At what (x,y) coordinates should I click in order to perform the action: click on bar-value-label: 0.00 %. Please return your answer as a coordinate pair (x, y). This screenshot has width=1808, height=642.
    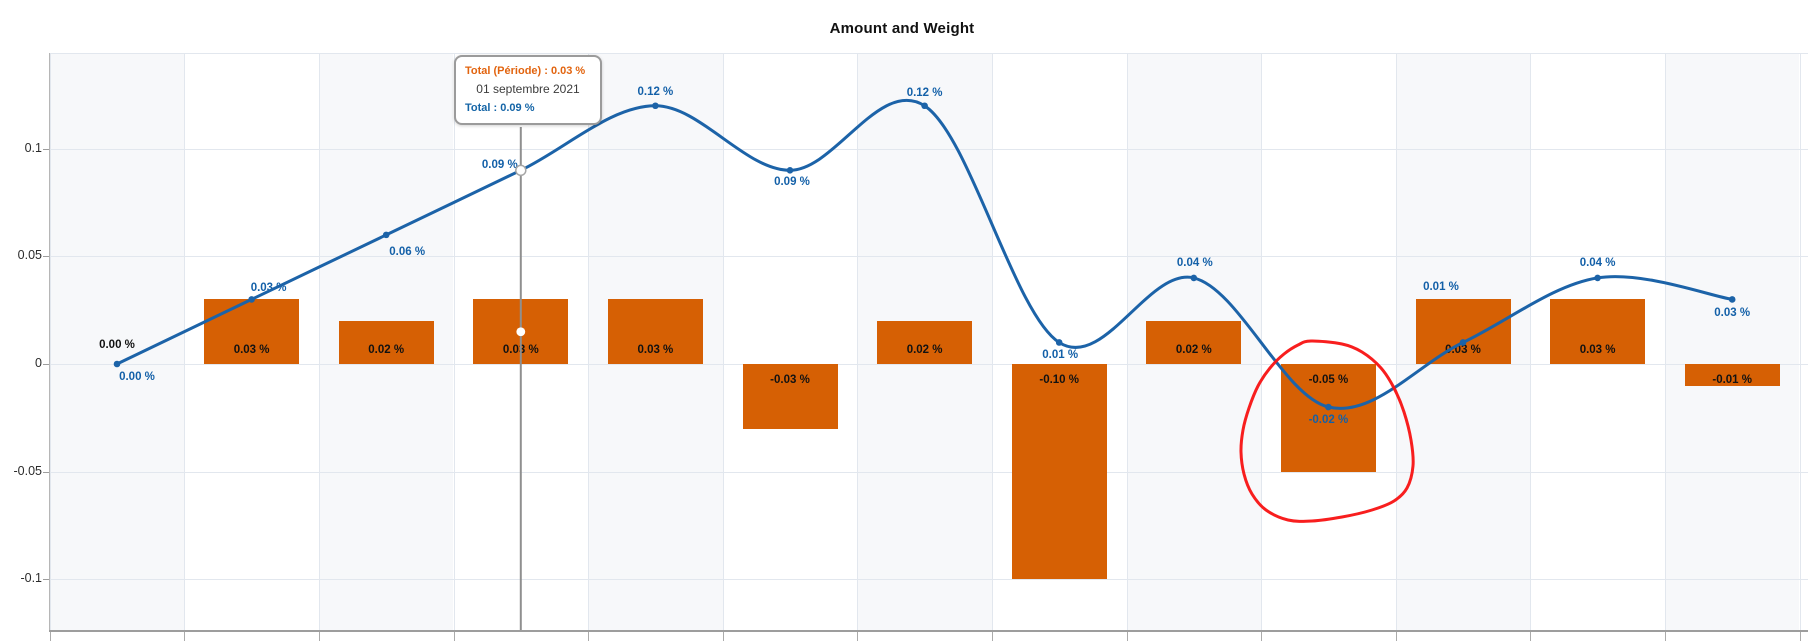
    Looking at the image, I should click on (117, 344).